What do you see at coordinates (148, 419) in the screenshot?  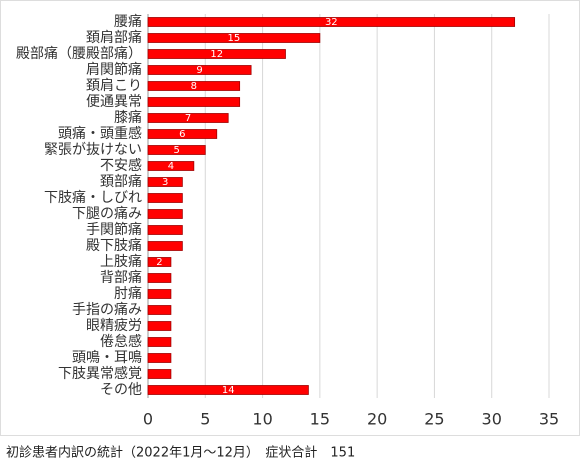 I see `x-tick-label: 0` at bounding box center [148, 419].